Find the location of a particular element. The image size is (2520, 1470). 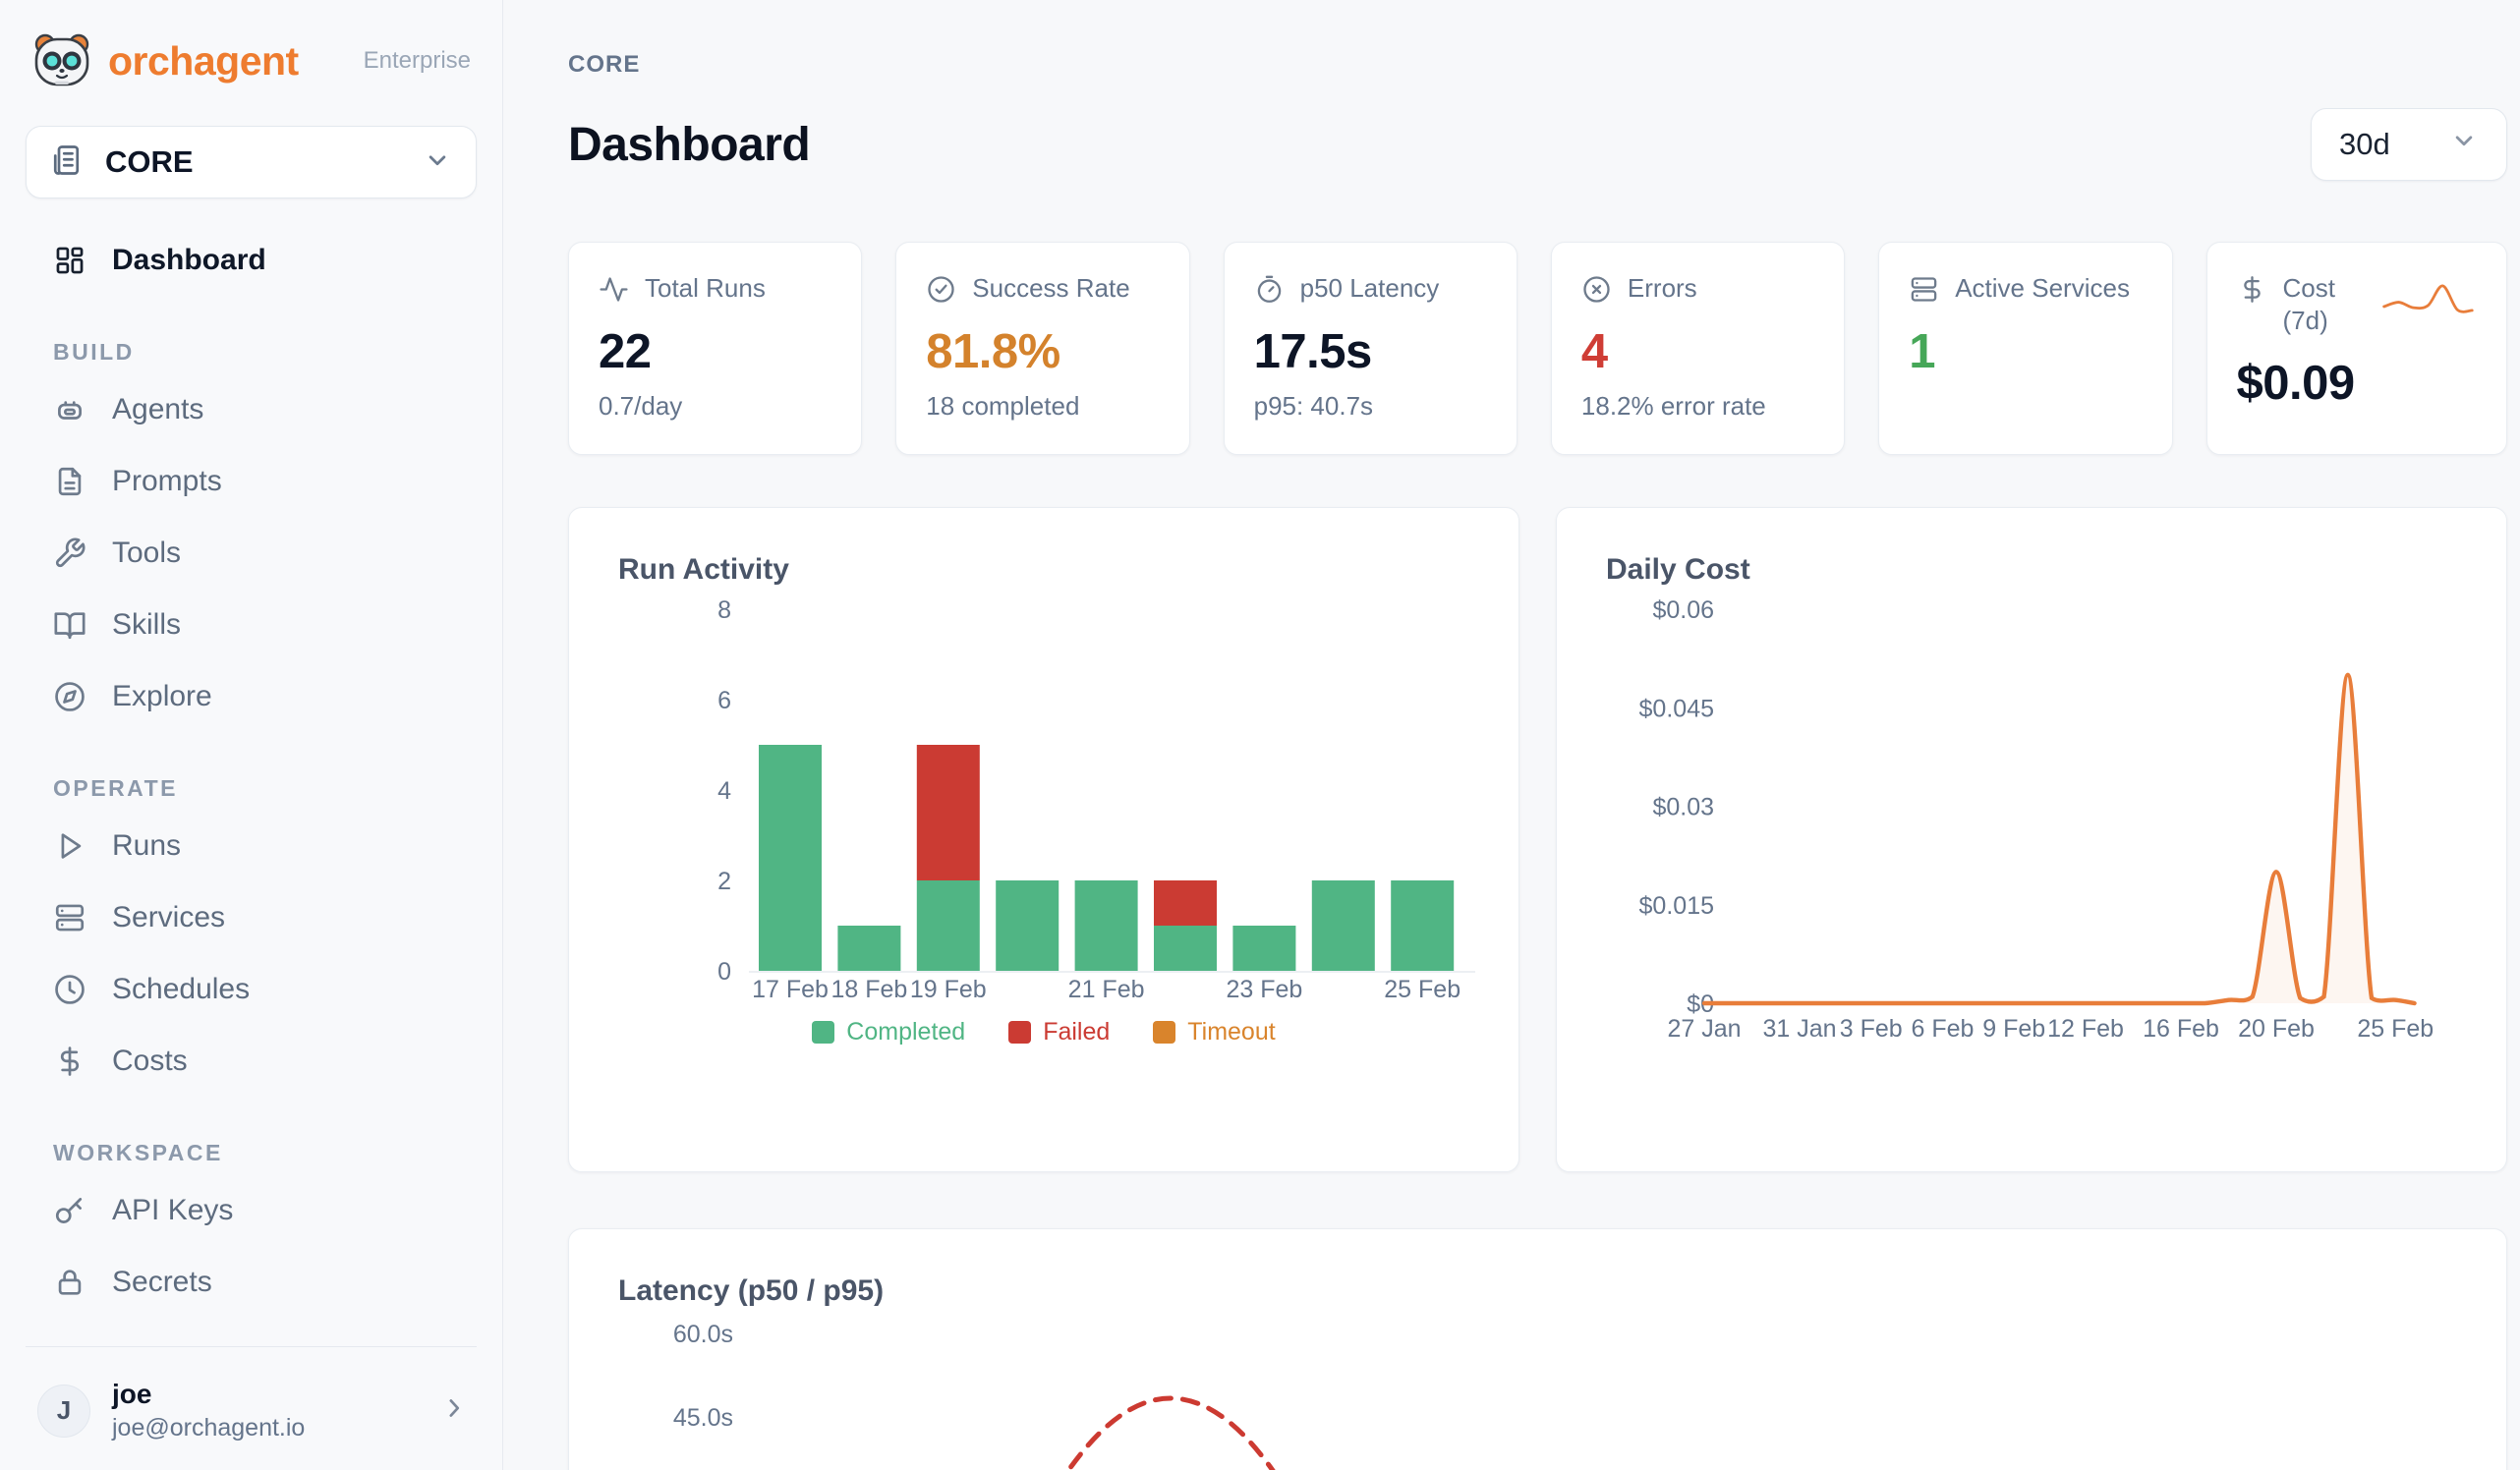

stat-card-head: Active Services is located at coordinates (2025, 288).